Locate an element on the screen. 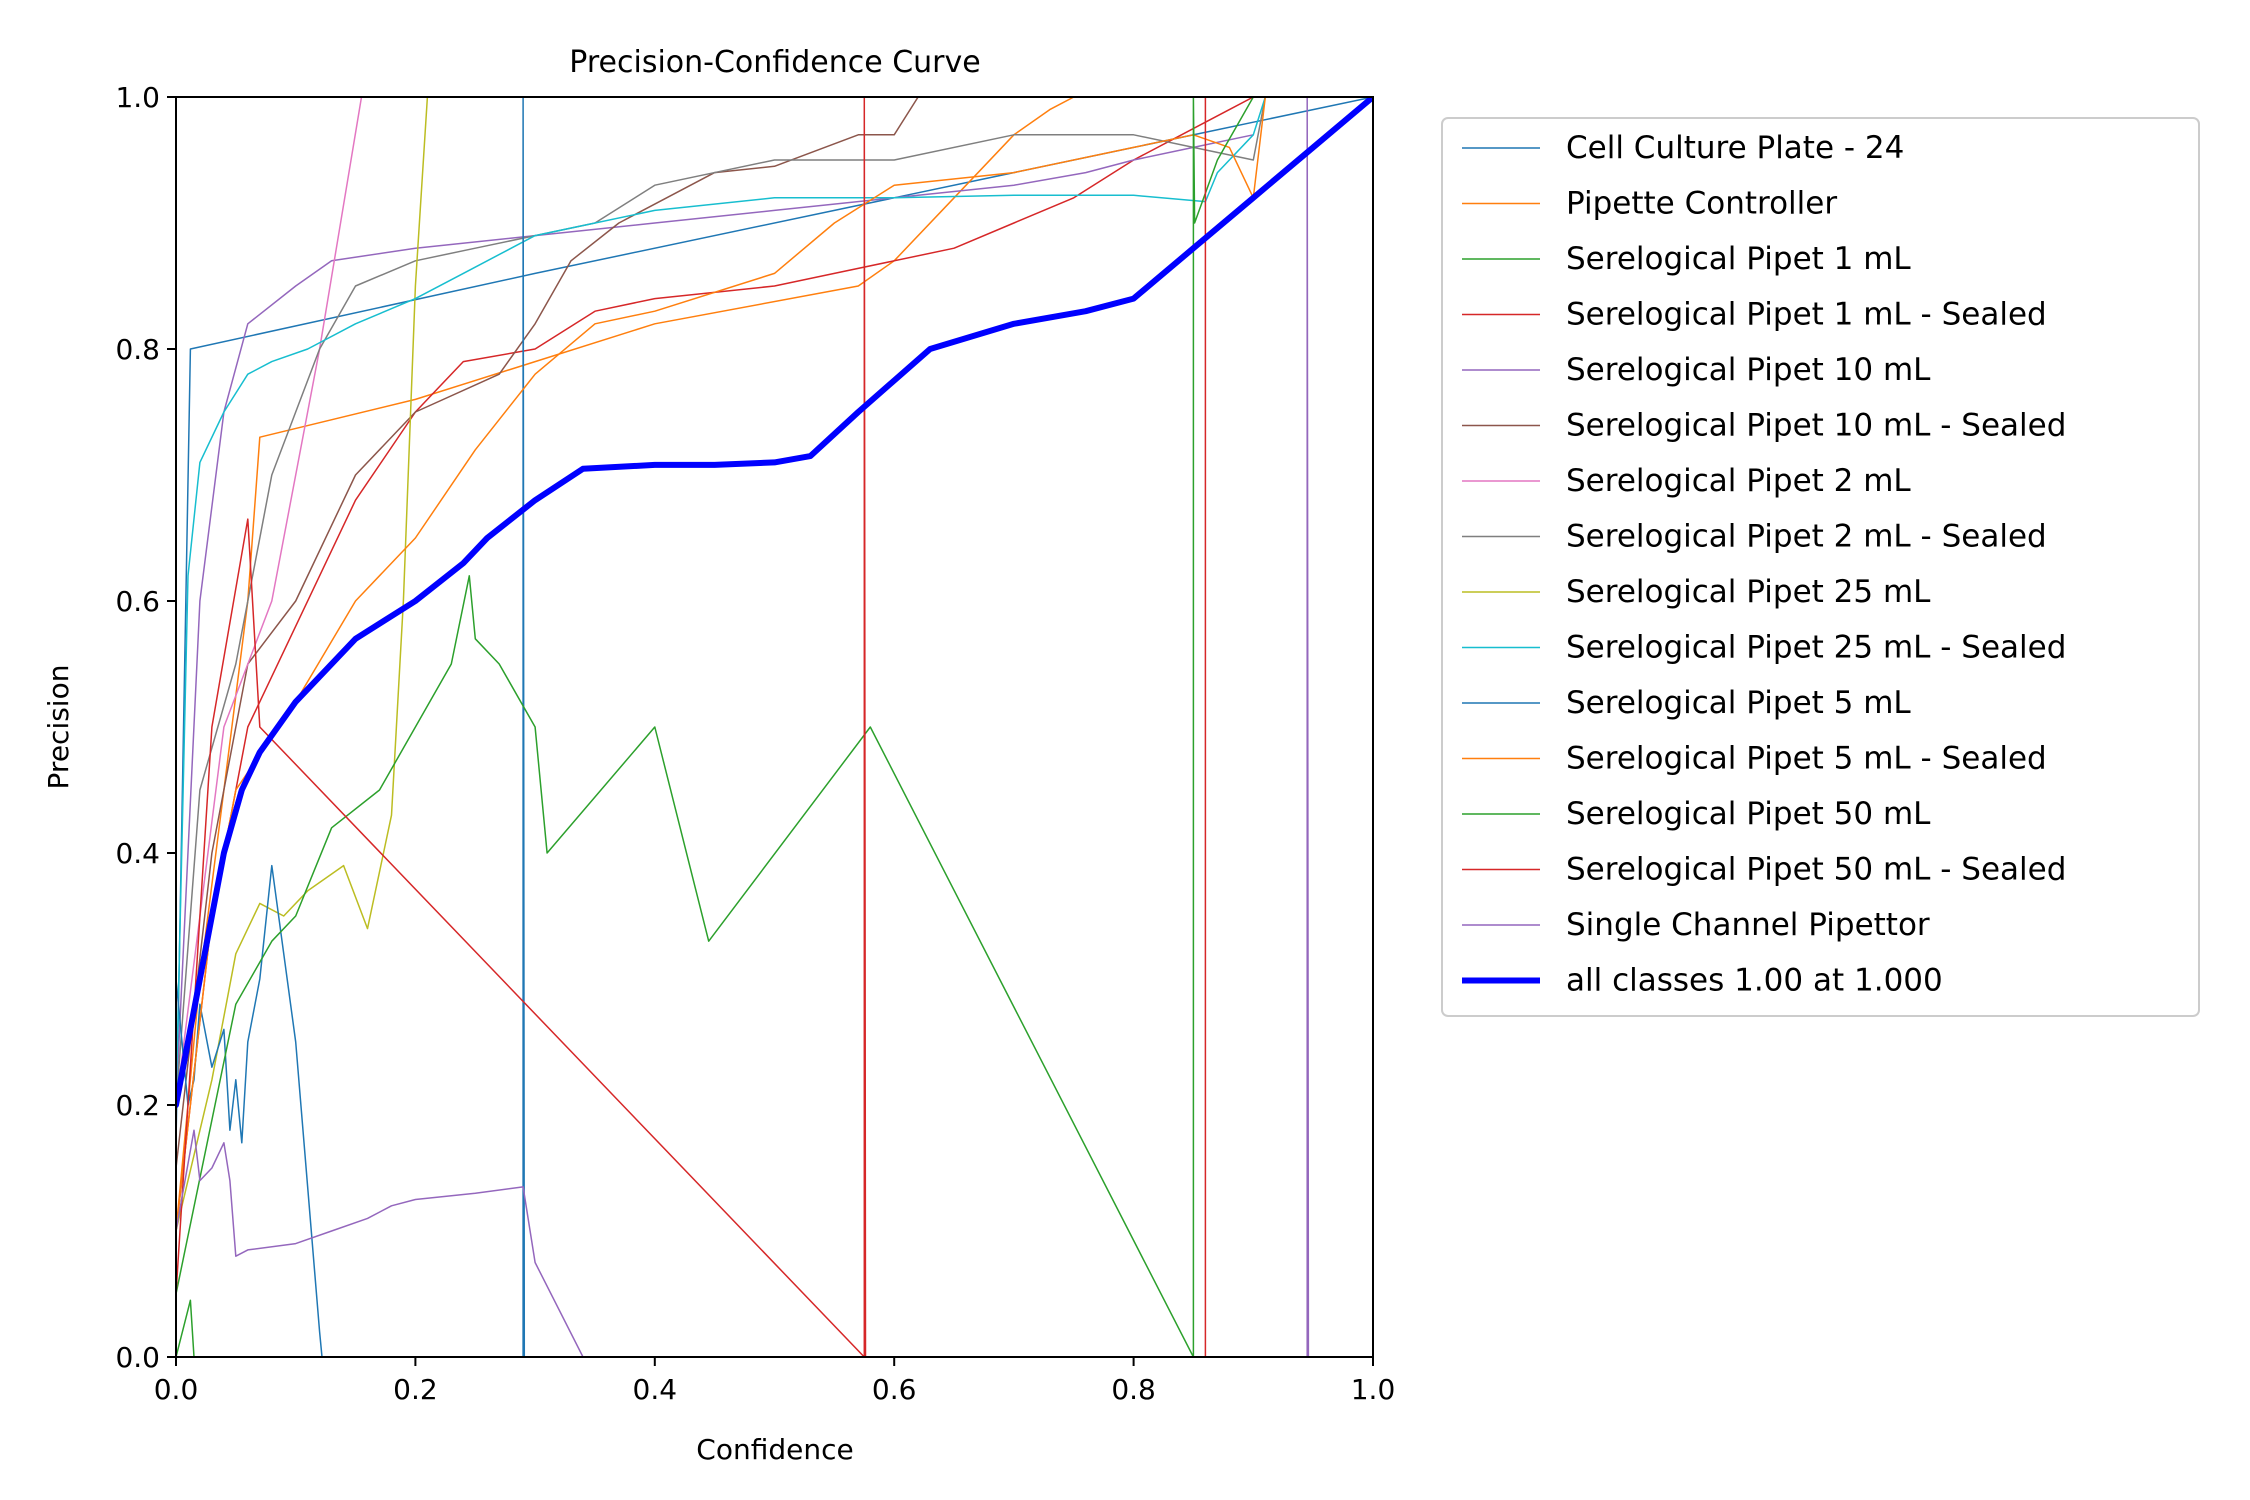 The width and height of the screenshot is (2250, 1500). legend-label-8: Serelogical Pipet 25 mL is located at coordinates (1748, 592).